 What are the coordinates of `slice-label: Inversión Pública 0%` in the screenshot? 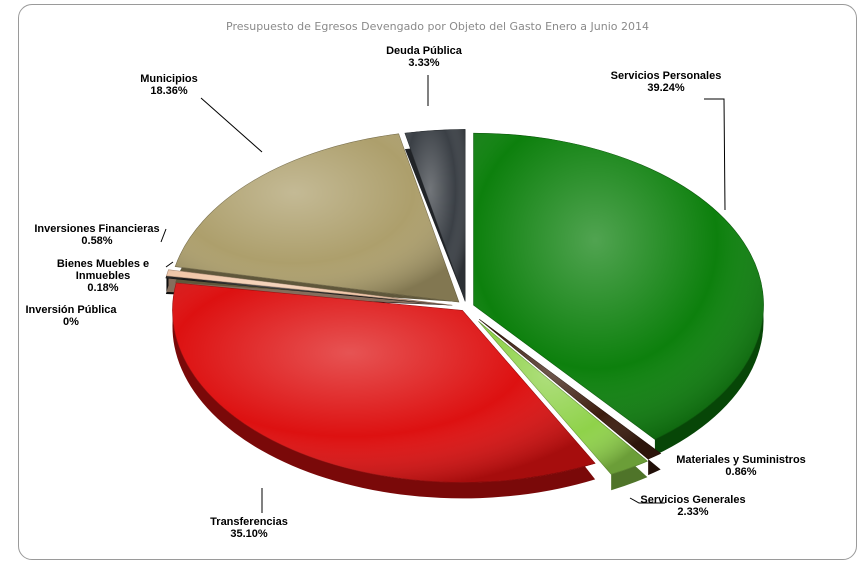 It's located at (71, 316).